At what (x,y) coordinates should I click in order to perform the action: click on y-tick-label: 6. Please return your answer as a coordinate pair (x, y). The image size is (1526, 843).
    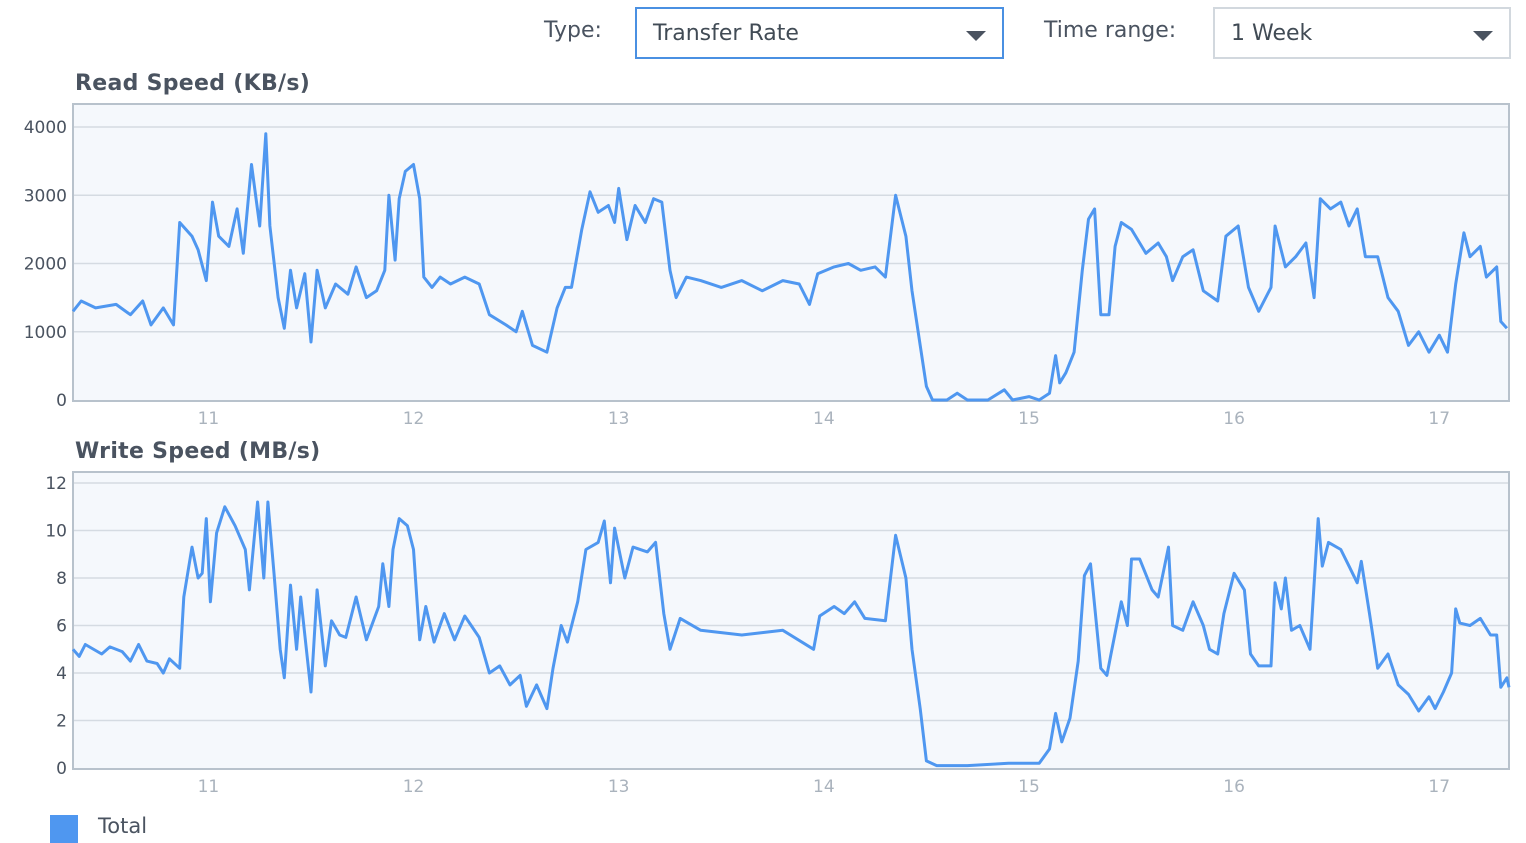
    Looking at the image, I should click on (61, 627).